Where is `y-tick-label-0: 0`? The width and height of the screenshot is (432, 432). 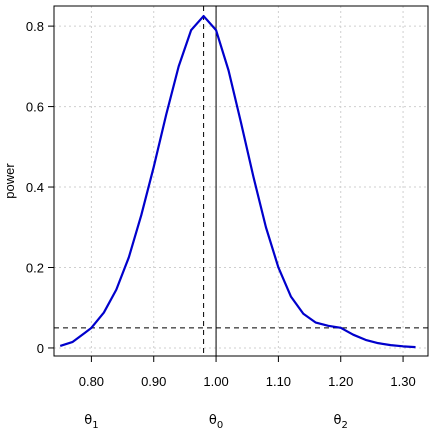
y-tick-label-0: 0 is located at coordinates (40, 348).